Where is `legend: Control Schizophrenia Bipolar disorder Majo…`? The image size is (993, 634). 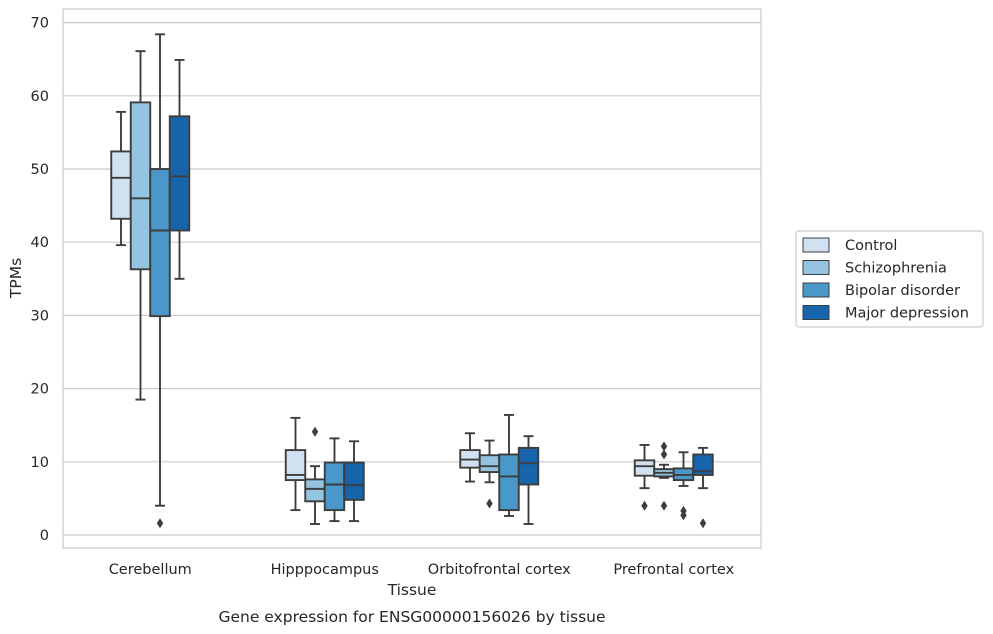
legend: Control Schizophrenia Bipolar disorder Majo… is located at coordinates (889, 279).